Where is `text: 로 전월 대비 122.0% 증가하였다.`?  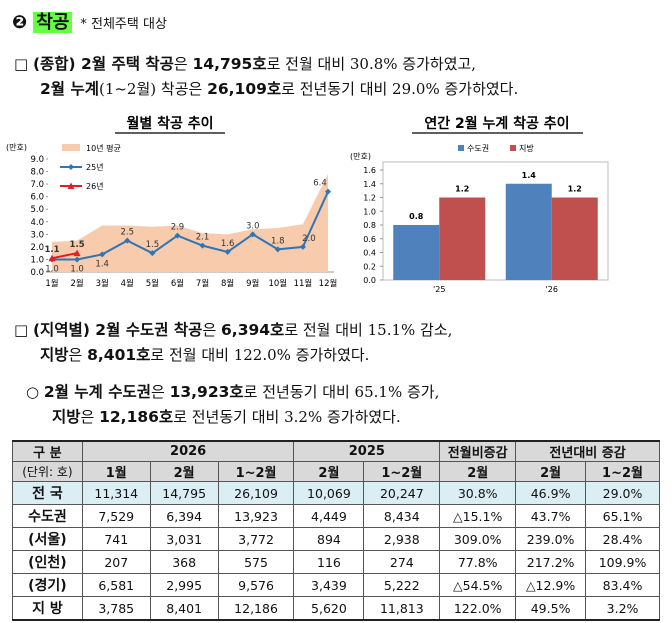
text: 로 전월 대비 122.0% 증가하였다. is located at coordinates (260, 355).